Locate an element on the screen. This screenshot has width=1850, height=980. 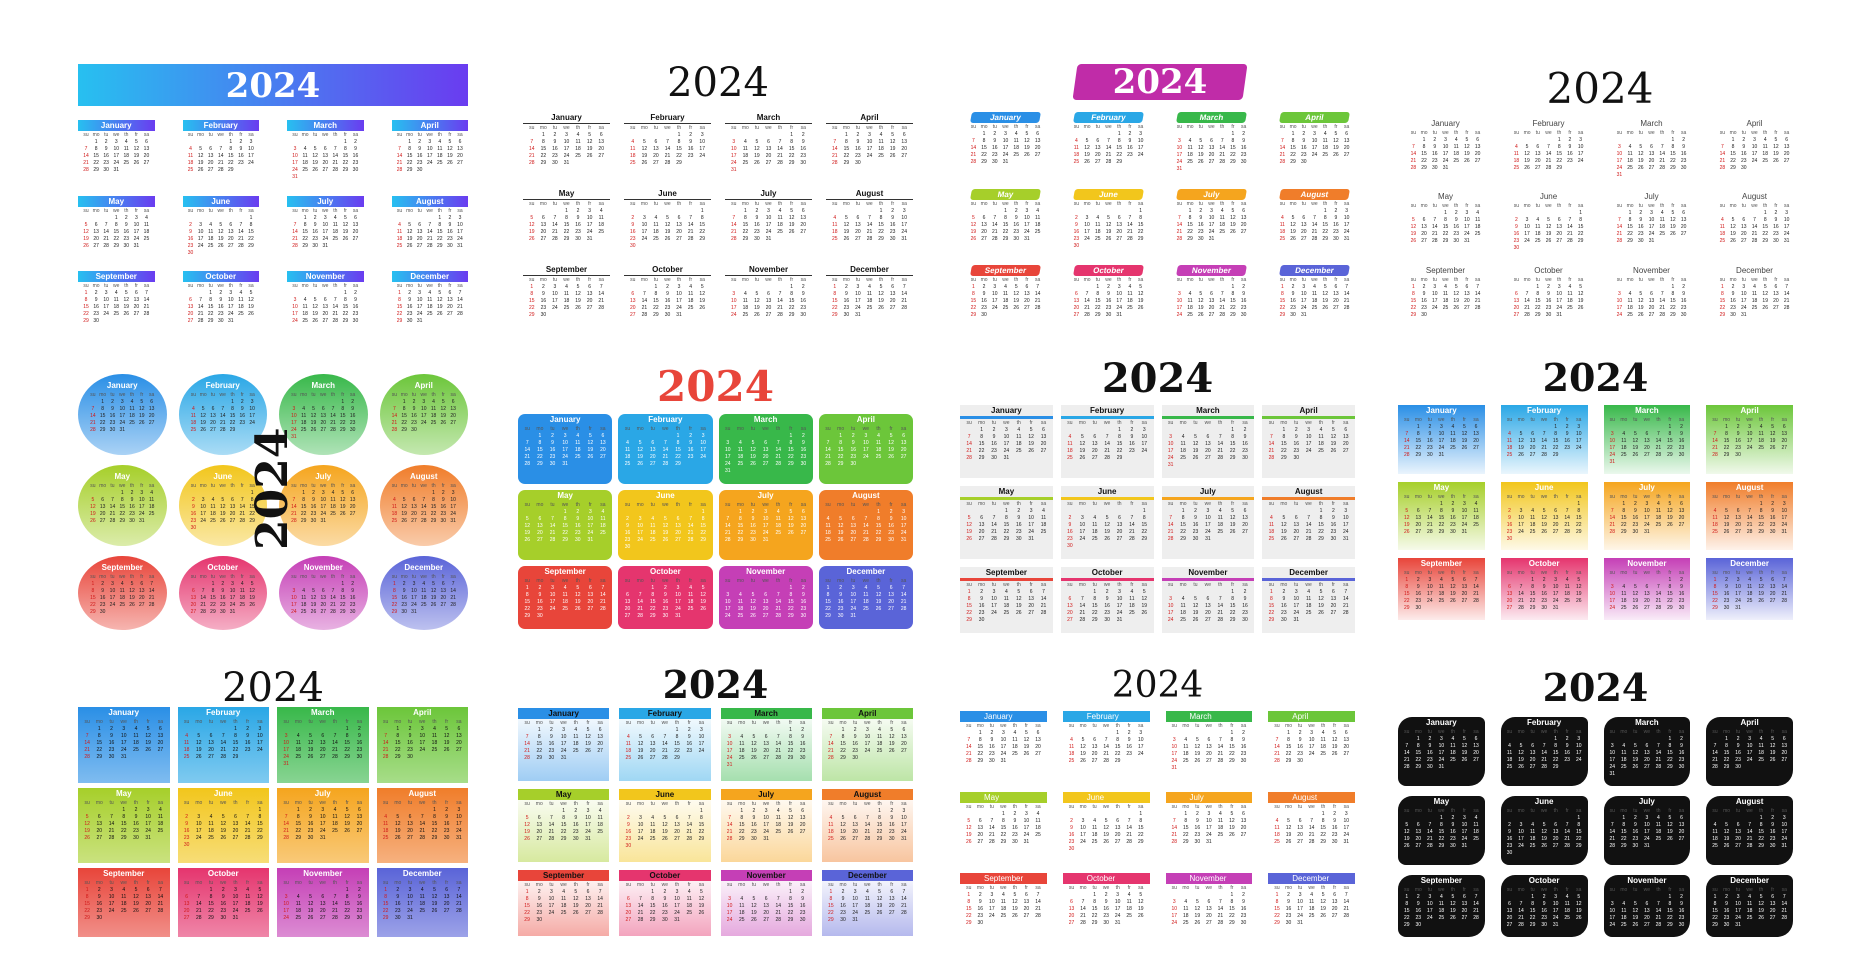
day-cell: 15 is located at coordinates (973, 301).